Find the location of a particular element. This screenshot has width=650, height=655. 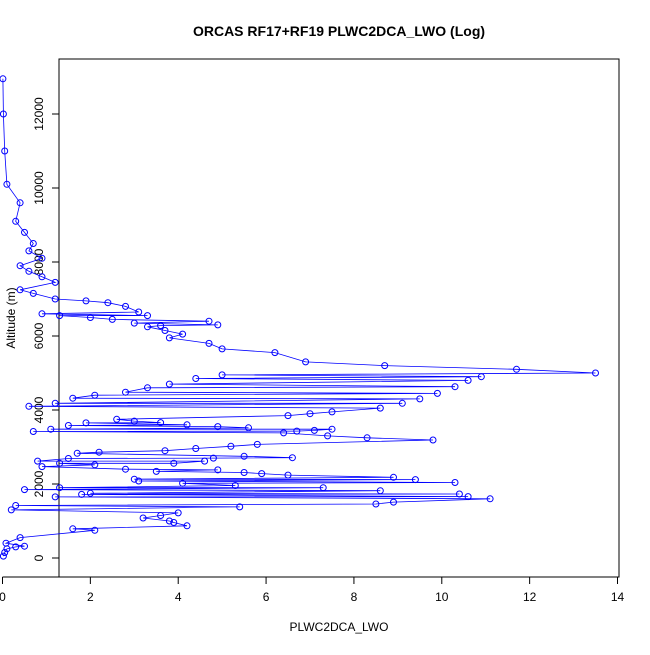

y-tick-label: 6000 is located at coordinates (39, 335).